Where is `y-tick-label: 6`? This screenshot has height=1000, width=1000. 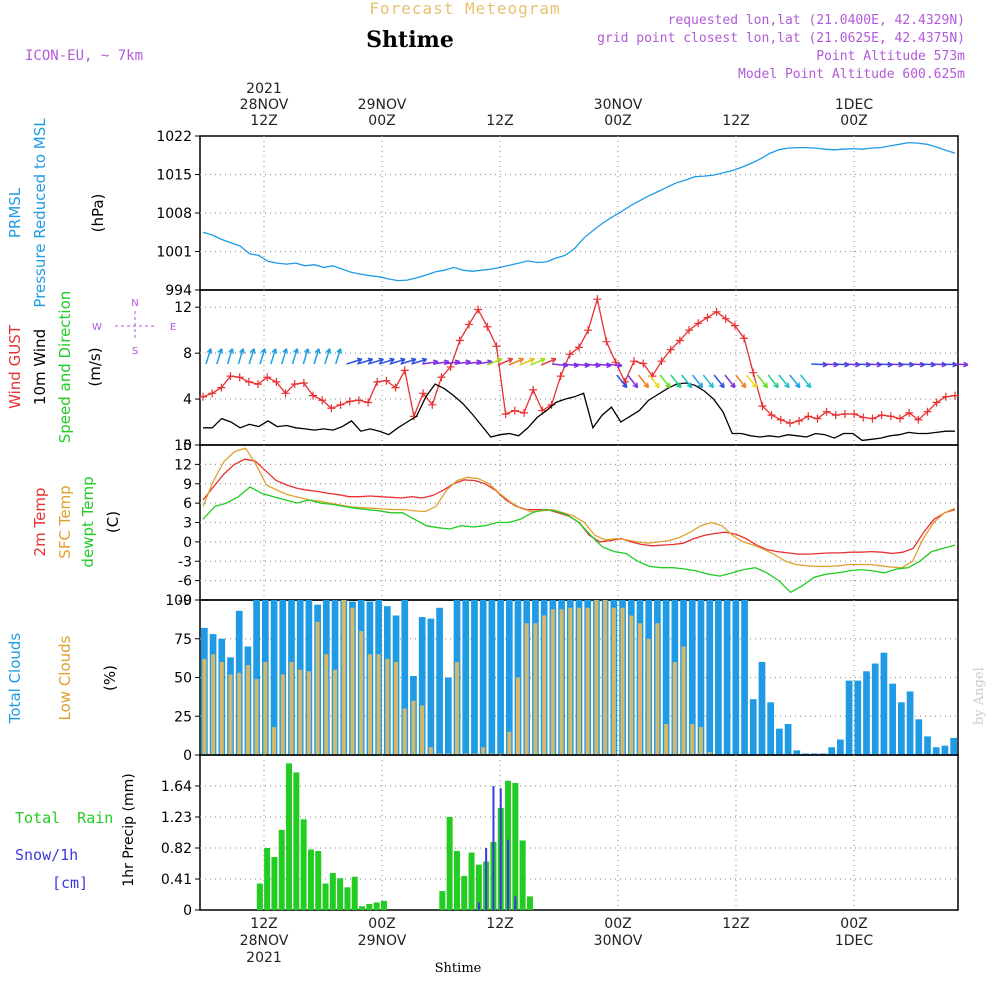 y-tick-label: 6 is located at coordinates (187, 504).